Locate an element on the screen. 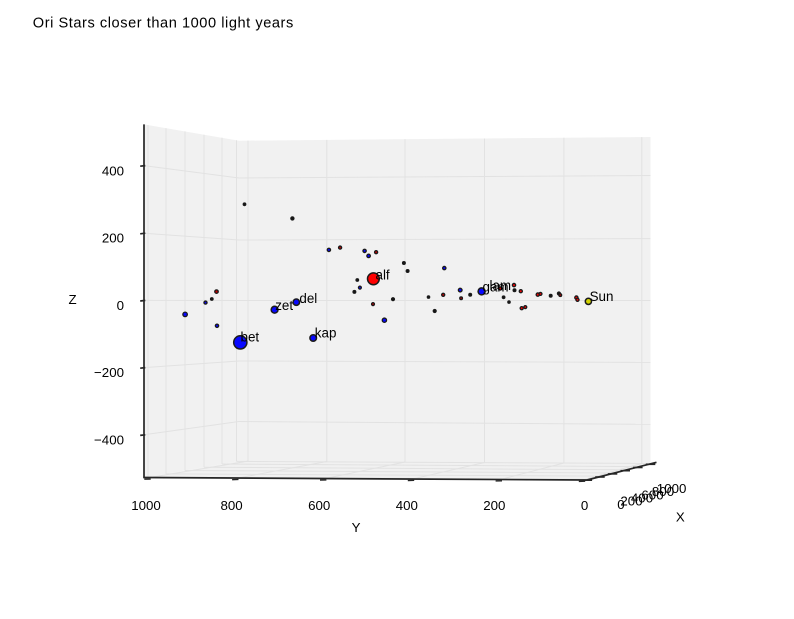  svg-text: gam is located at coordinates (496, 286).